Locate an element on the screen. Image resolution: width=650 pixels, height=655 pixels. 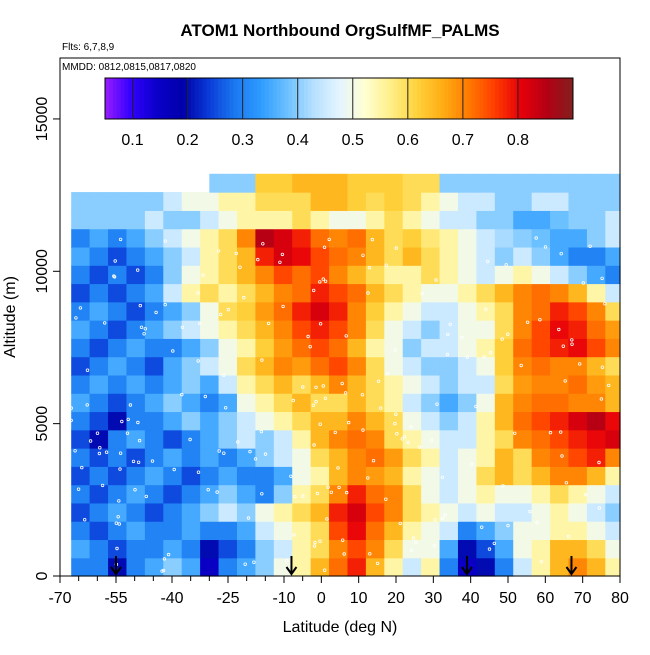
chart-title: ATOM1 Northbound OrgSulfMF_PALMS is located at coordinates (339, 30).